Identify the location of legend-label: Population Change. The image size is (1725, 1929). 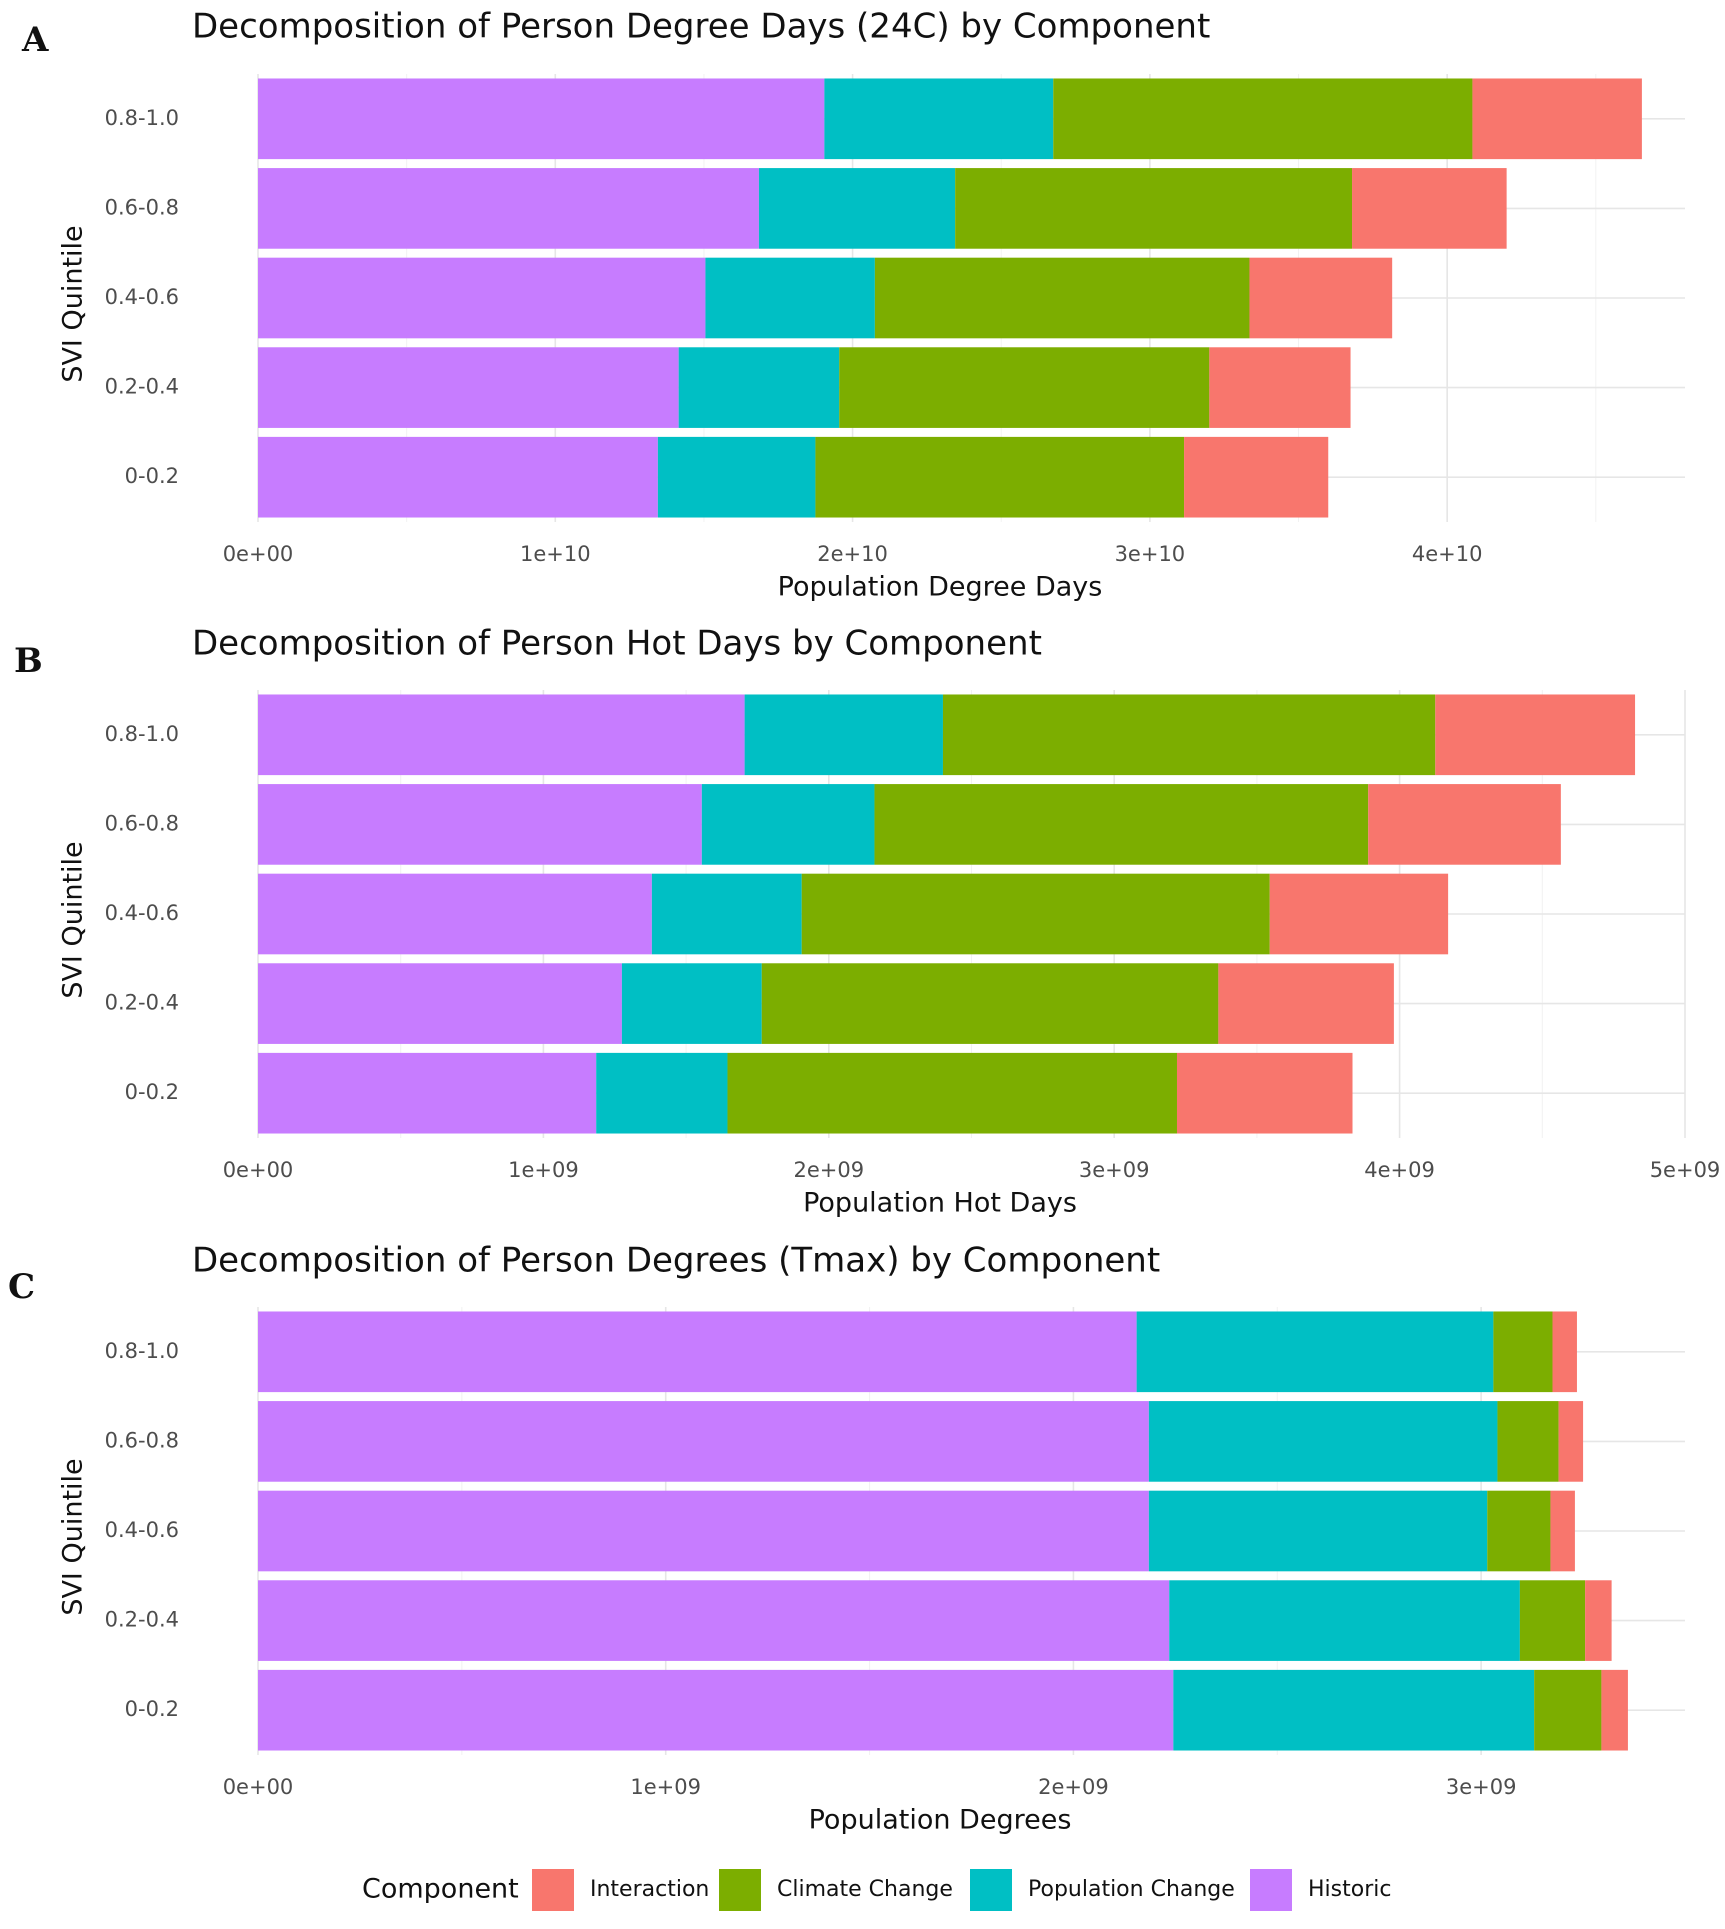
(1131, 1889).